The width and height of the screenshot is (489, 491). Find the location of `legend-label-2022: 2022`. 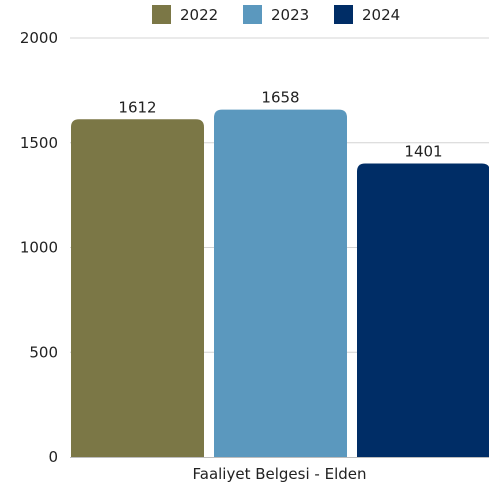

legend-label-2022: 2022 is located at coordinates (199, 15).